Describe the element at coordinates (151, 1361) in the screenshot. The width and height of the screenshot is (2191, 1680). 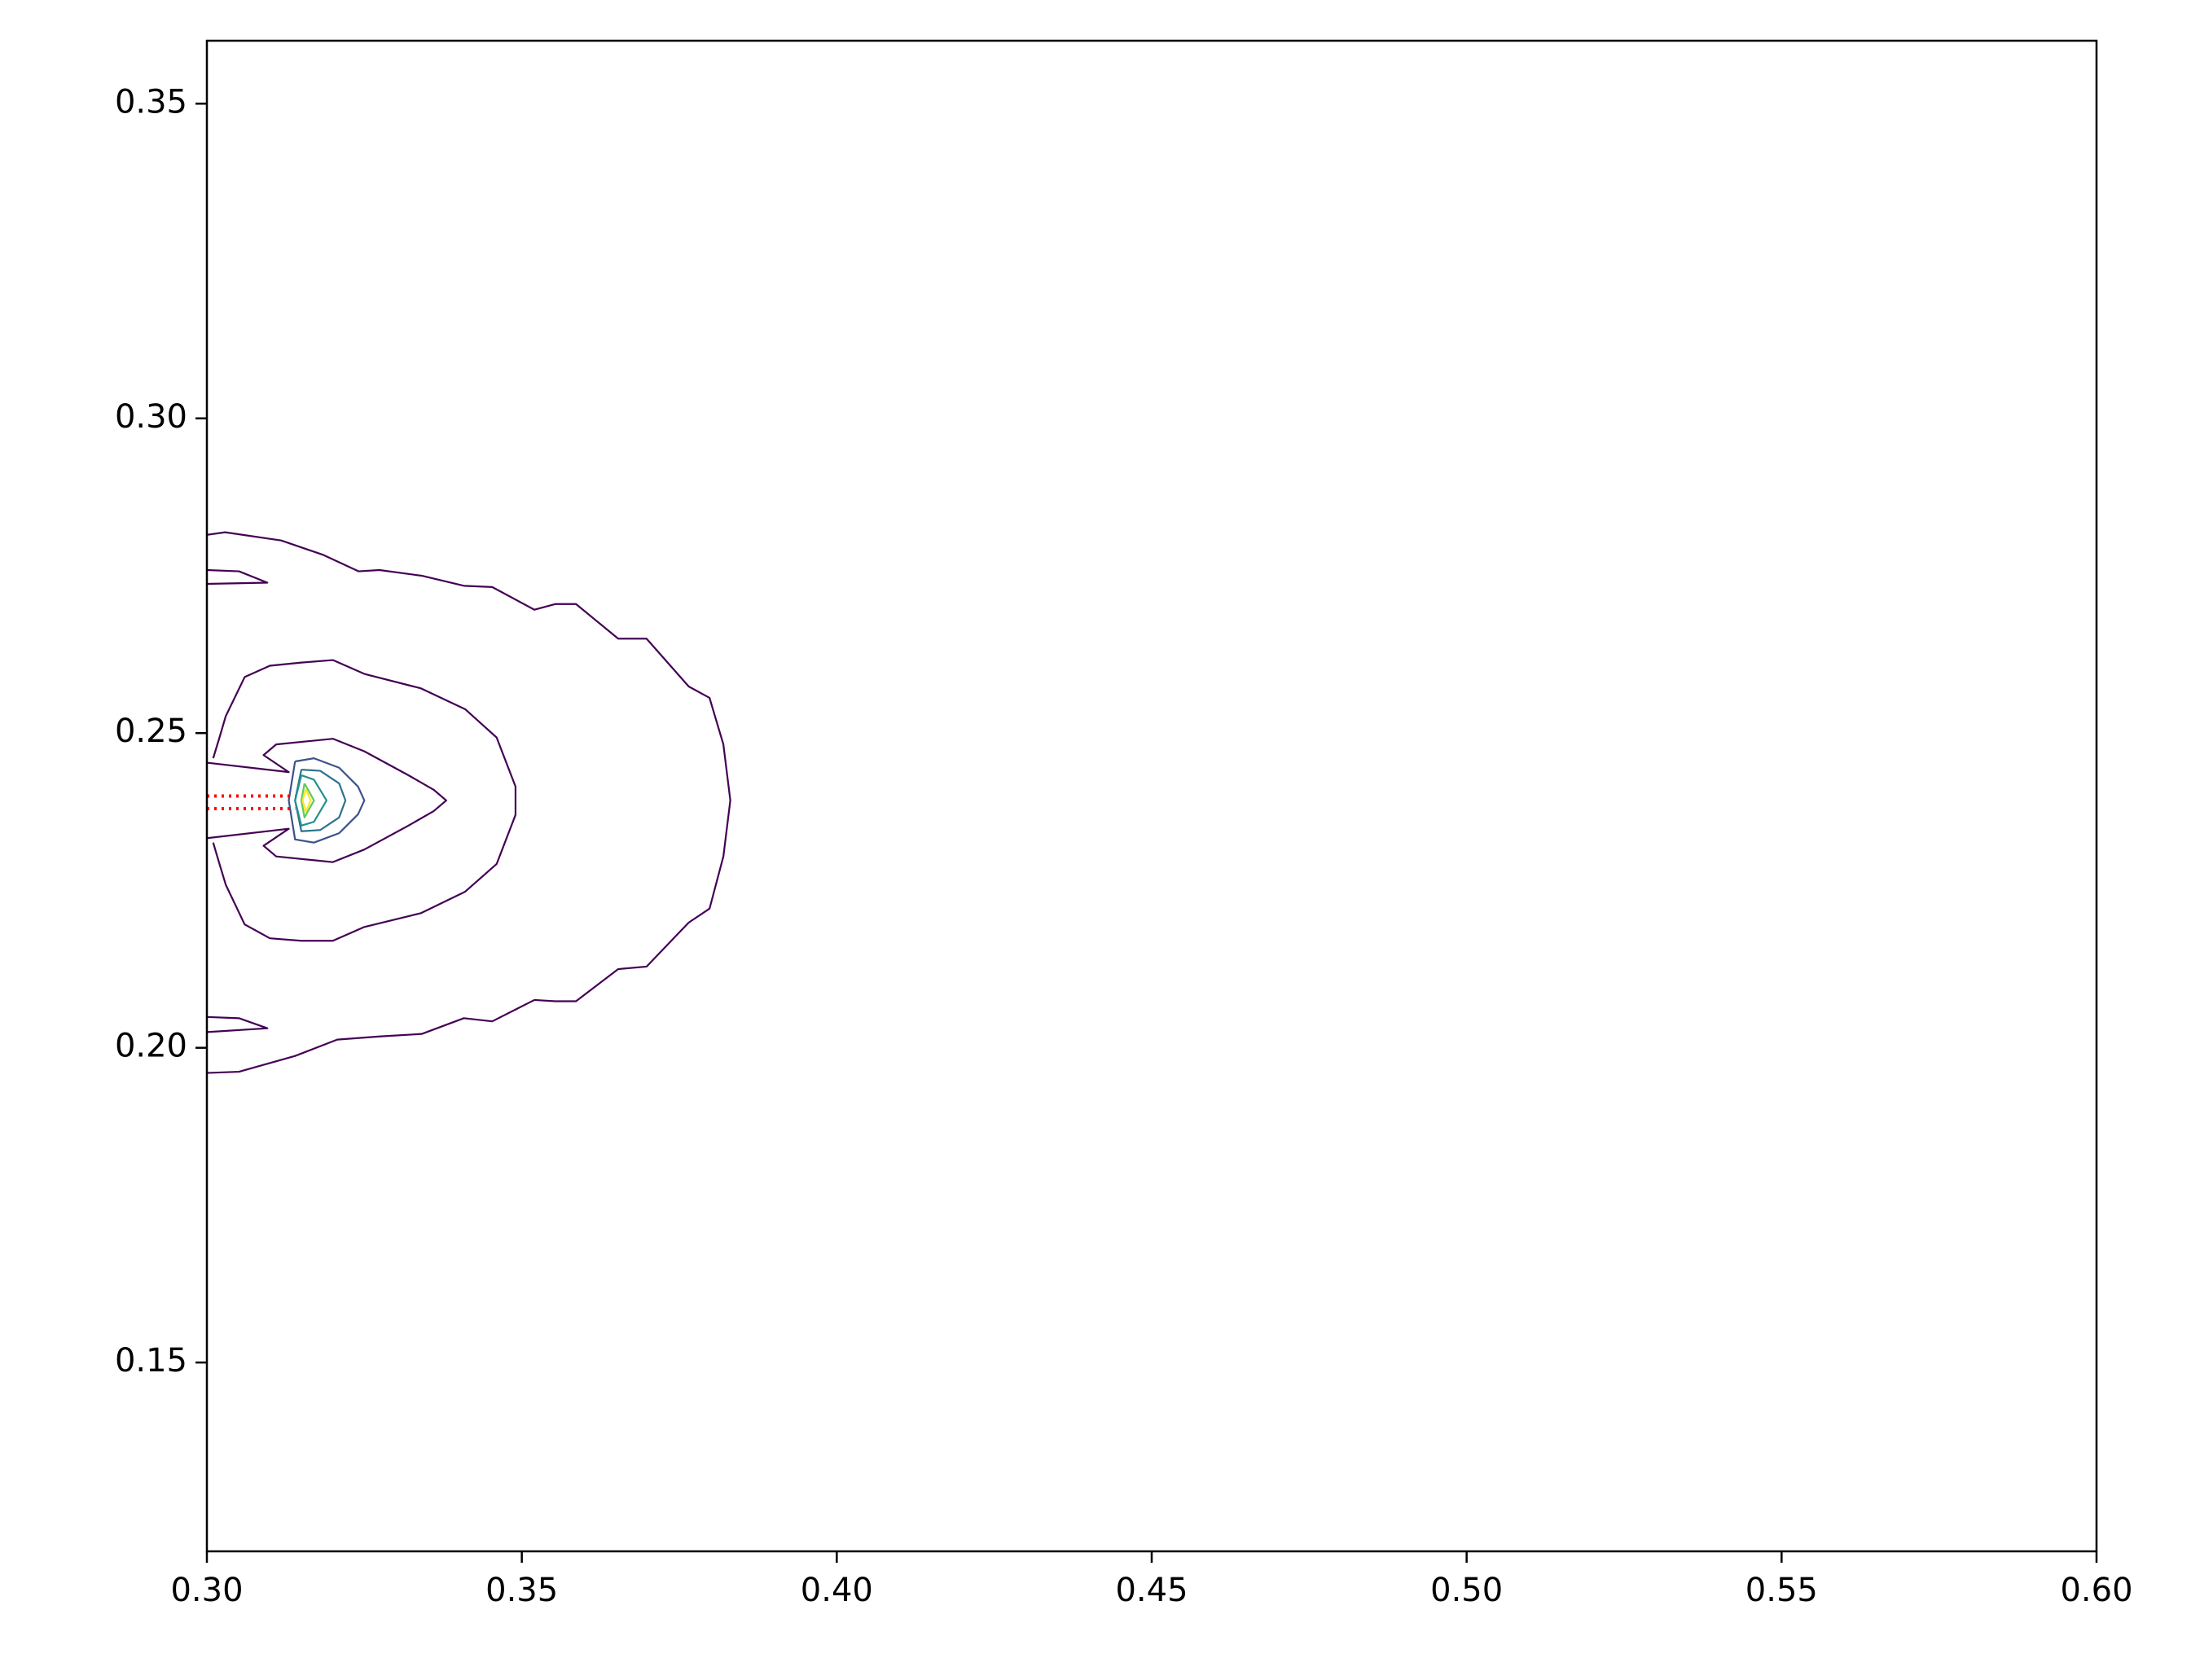
I see `y-tick-label: 0.15` at that location.